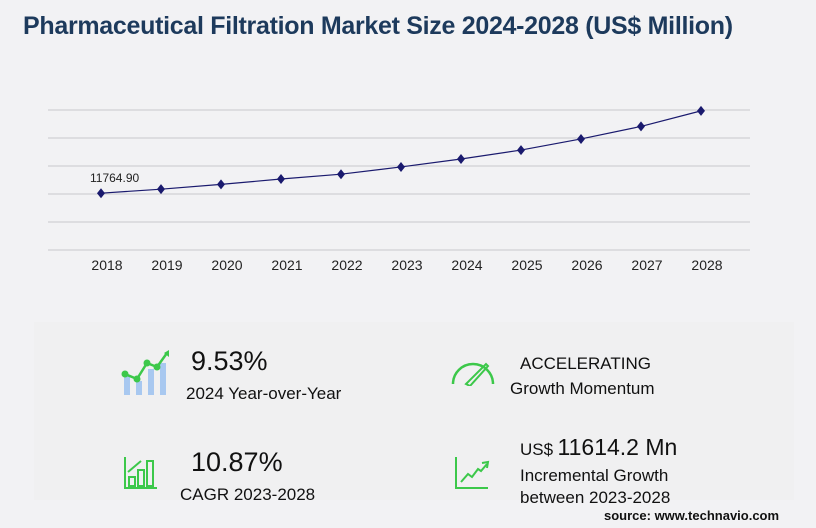 The image size is (816, 528). I want to click on trend-up-icon, so click(472, 473).